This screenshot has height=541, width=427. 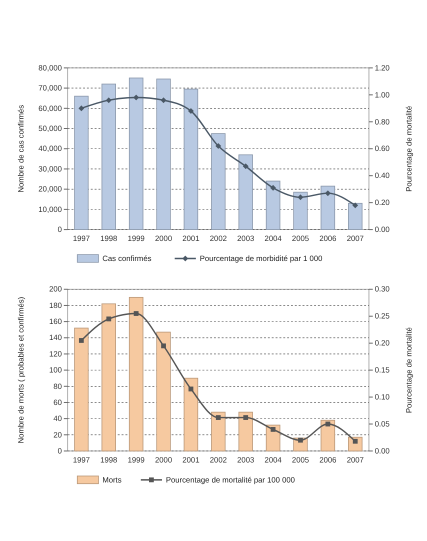 I want to click on y2-tick-label: 0.15, so click(x=382, y=370).